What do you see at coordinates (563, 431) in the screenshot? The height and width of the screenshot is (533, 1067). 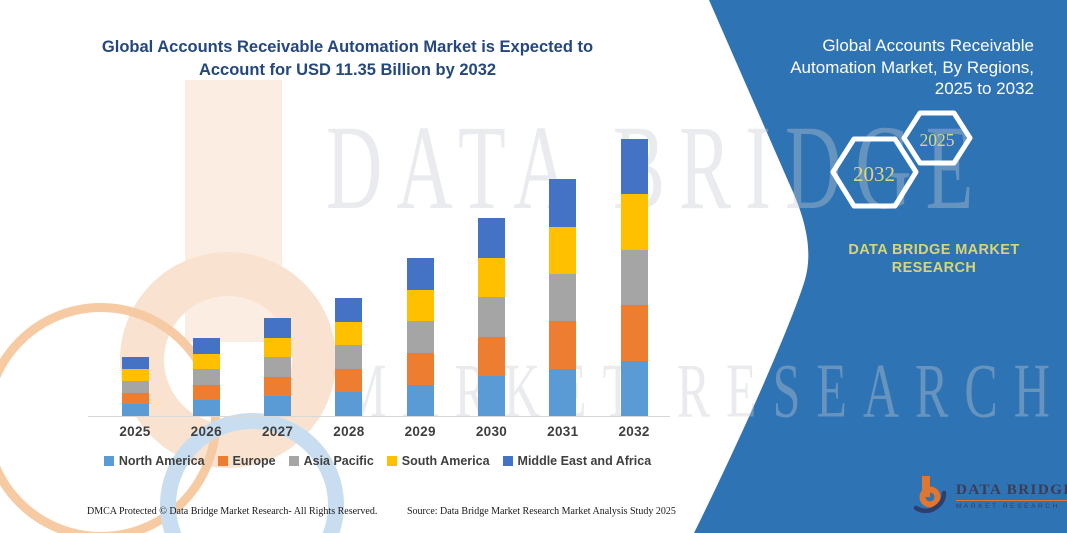 I see `x-axis-label: 2031` at bounding box center [563, 431].